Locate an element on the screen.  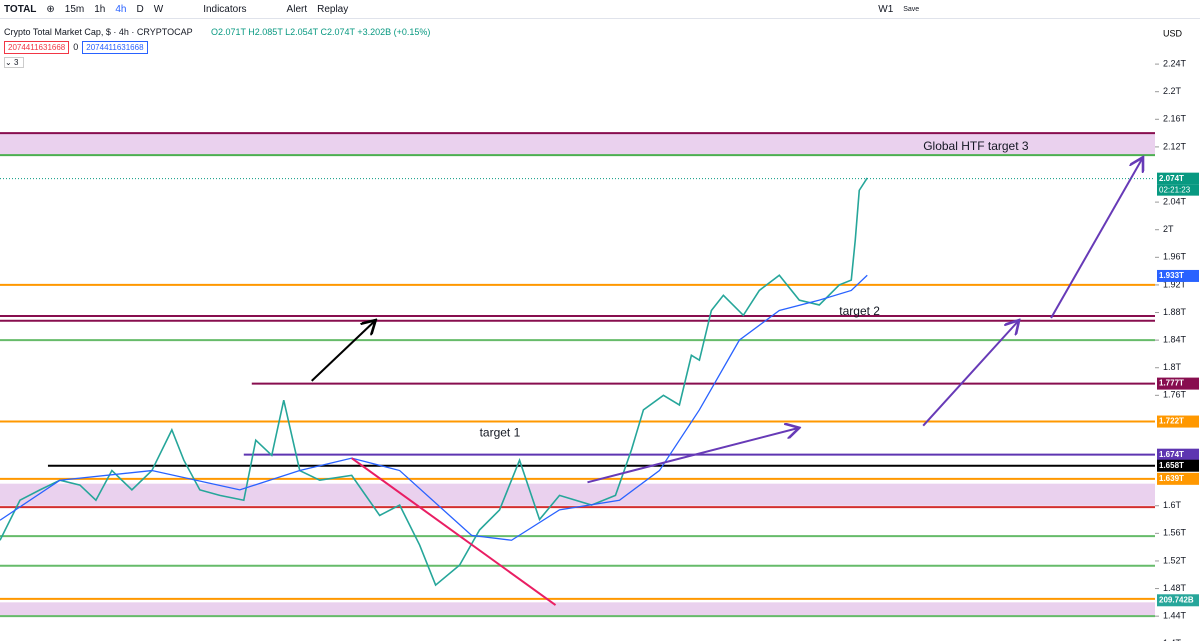
add: ⊕ is located at coordinates (50, 9).